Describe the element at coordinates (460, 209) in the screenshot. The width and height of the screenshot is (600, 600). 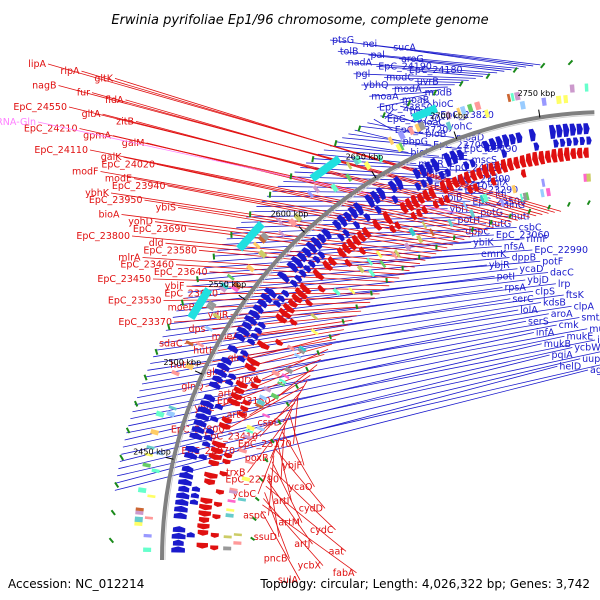
I see `forward-gene-label: ybiT` at that location.